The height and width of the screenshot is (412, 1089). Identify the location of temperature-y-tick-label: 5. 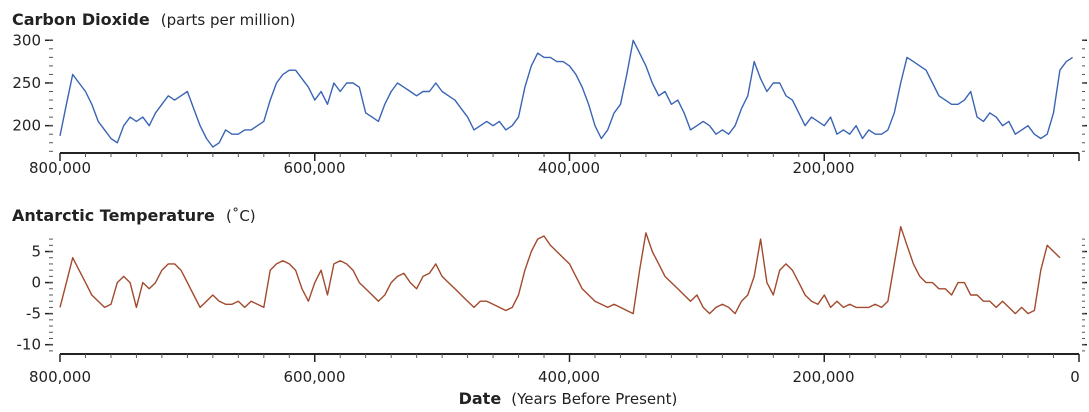
(36, 252).